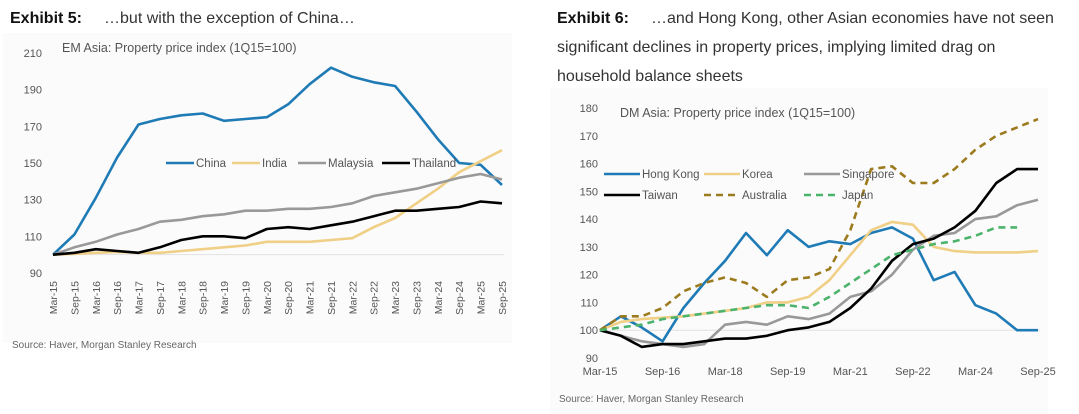 This screenshot has width=1079, height=414. Describe the element at coordinates (434, 164) in the screenshot. I see `legend-label: Thailand` at that location.